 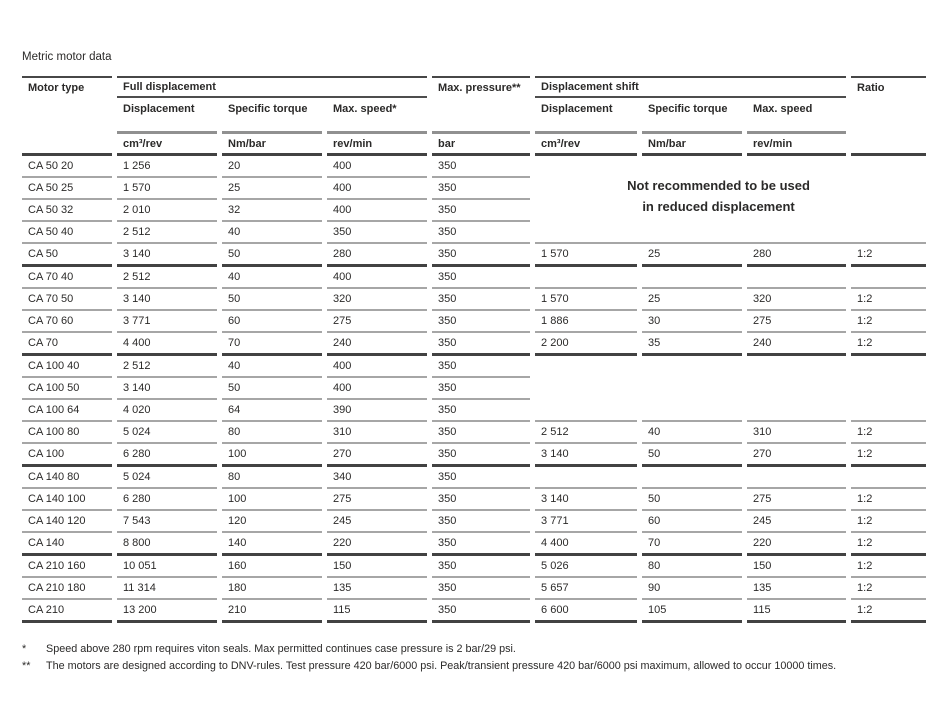 I want to click on unit-shift-max-speed: rev/min, so click(x=797, y=145).